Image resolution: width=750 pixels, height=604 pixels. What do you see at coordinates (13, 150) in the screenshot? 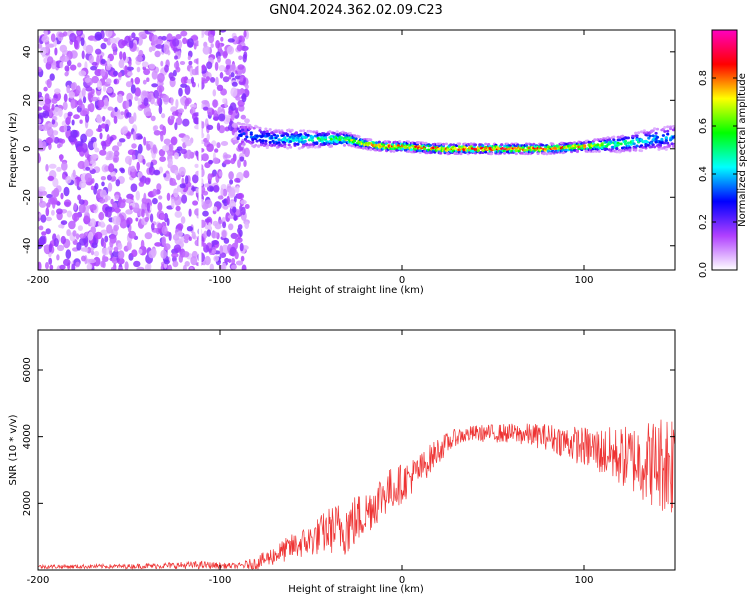
I see `spectrogram-y-axis-label: Frequency (Hz)` at bounding box center [13, 150].